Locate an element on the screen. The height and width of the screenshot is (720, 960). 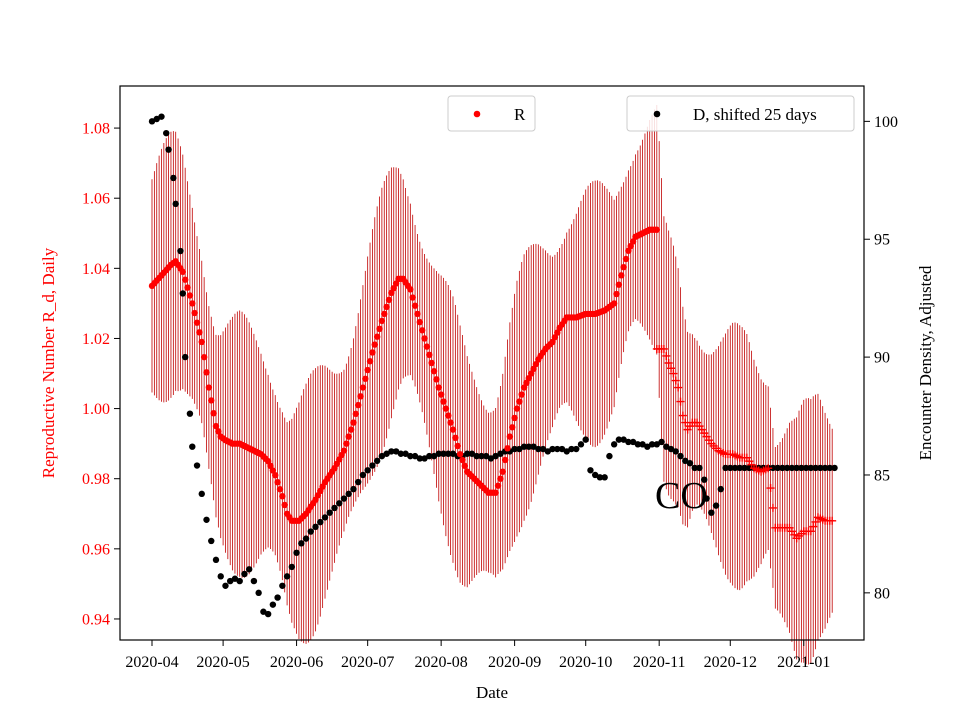
legend-r-marker is located at coordinates (477, 114).